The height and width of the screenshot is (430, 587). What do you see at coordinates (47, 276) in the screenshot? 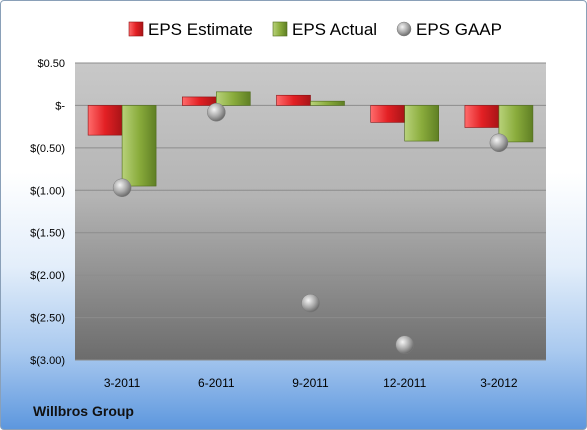
I see `y-tick-label: $(2.00)` at bounding box center [47, 276].